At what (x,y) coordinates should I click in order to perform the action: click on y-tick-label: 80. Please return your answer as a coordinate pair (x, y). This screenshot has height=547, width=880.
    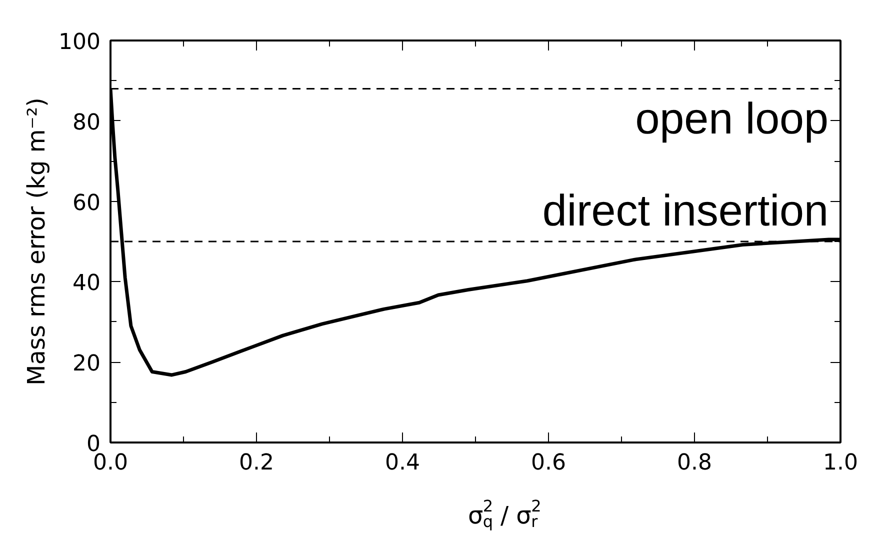
    Looking at the image, I should click on (86, 123).